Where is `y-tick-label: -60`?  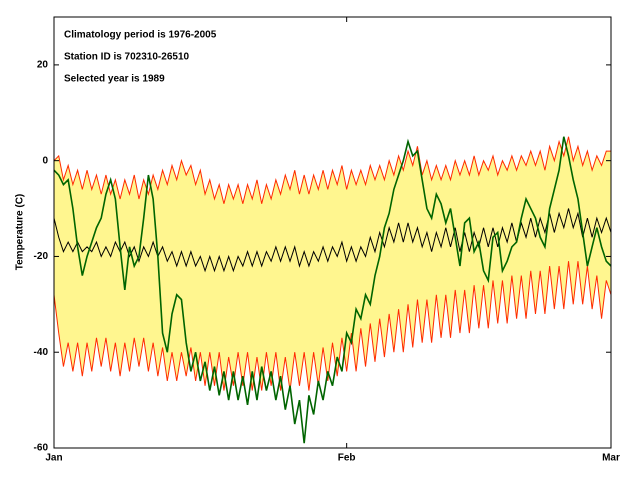
y-tick-label: -60 is located at coordinates (41, 448).